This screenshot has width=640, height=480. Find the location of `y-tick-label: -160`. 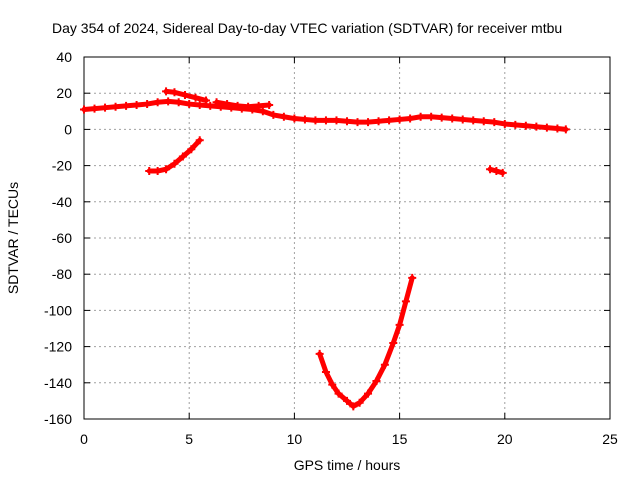

y-tick-label: -160 is located at coordinates (58, 419).